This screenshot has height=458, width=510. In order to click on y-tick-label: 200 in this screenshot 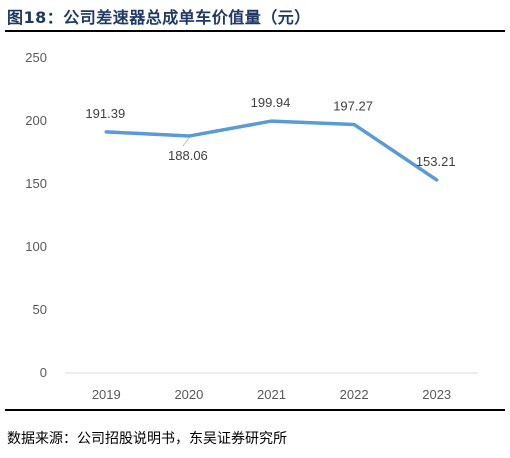, I will do `click(36, 120)`.